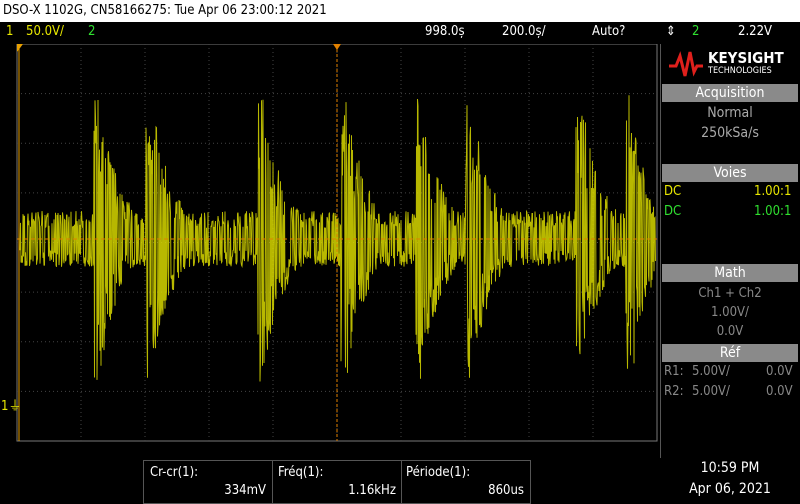 This screenshot has height=504, width=800. Describe the element at coordinates (674, 371) in the screenshot. I see `r1-label: R1:` at that location.